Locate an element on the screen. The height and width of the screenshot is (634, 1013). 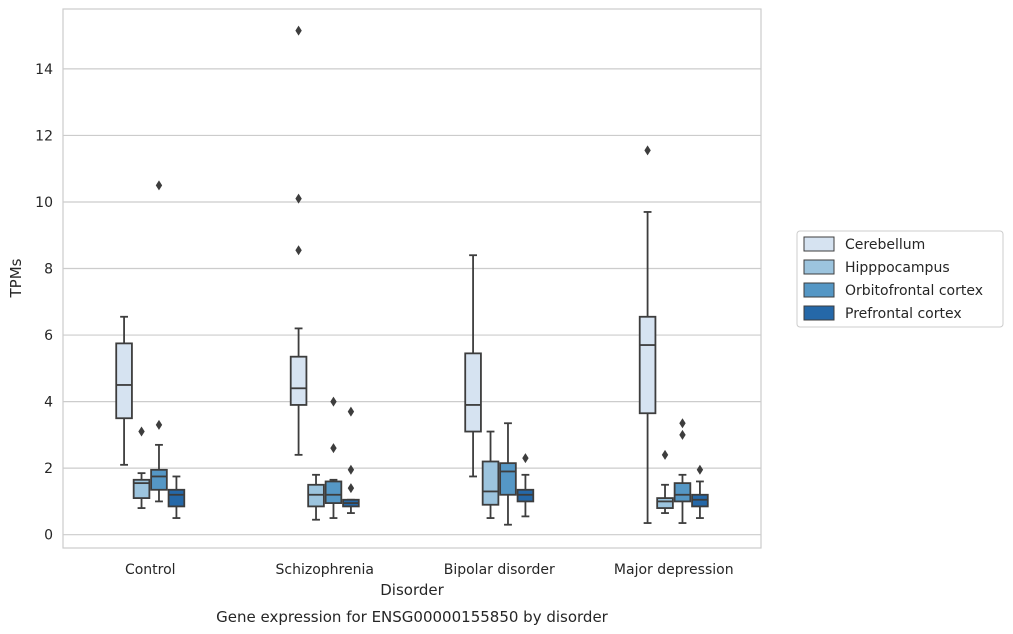
x-tick-label-0: Control is located at coordinates (150, 570).